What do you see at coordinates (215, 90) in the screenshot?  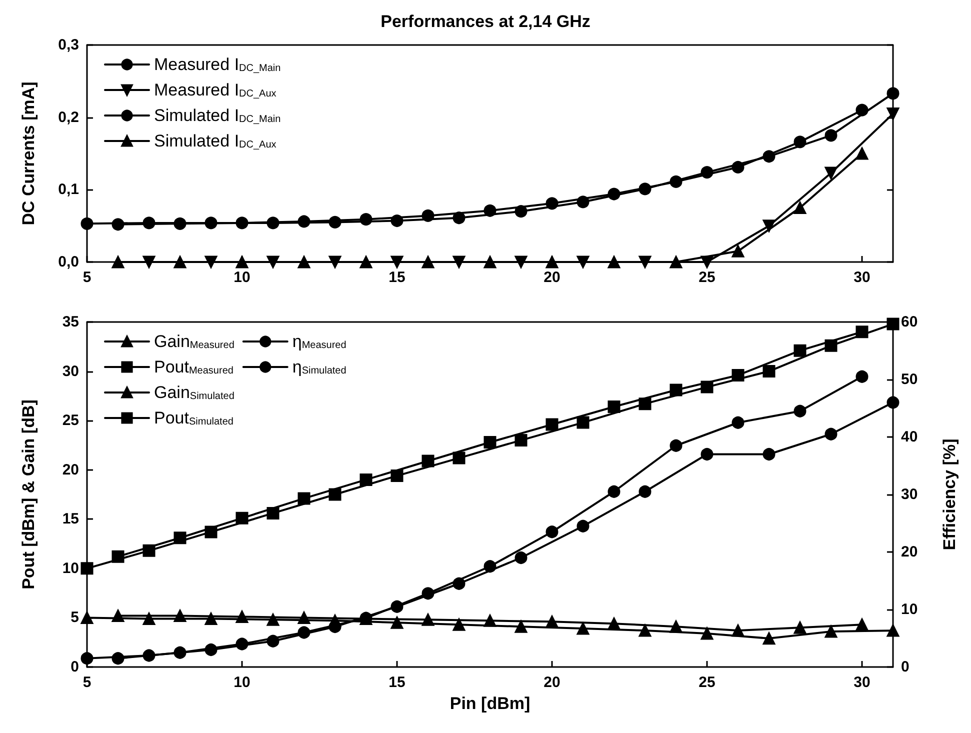 I see `legend-label: Measured IDC_Aux` at bounding box center [215, 90].